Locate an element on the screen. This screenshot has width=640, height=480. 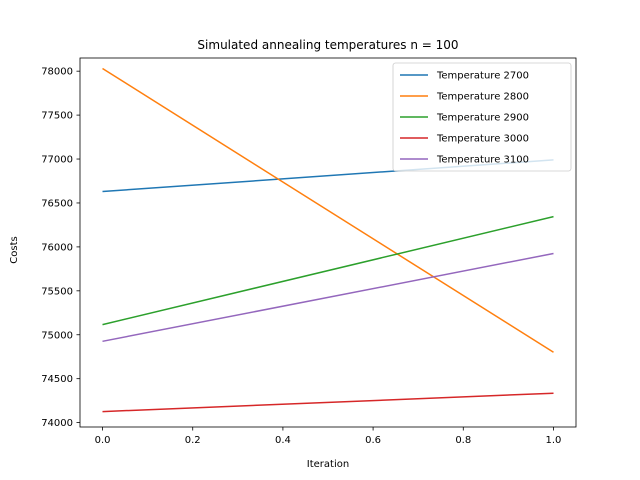
x-axis-label: Iteration is located at coordinates (328, 464).